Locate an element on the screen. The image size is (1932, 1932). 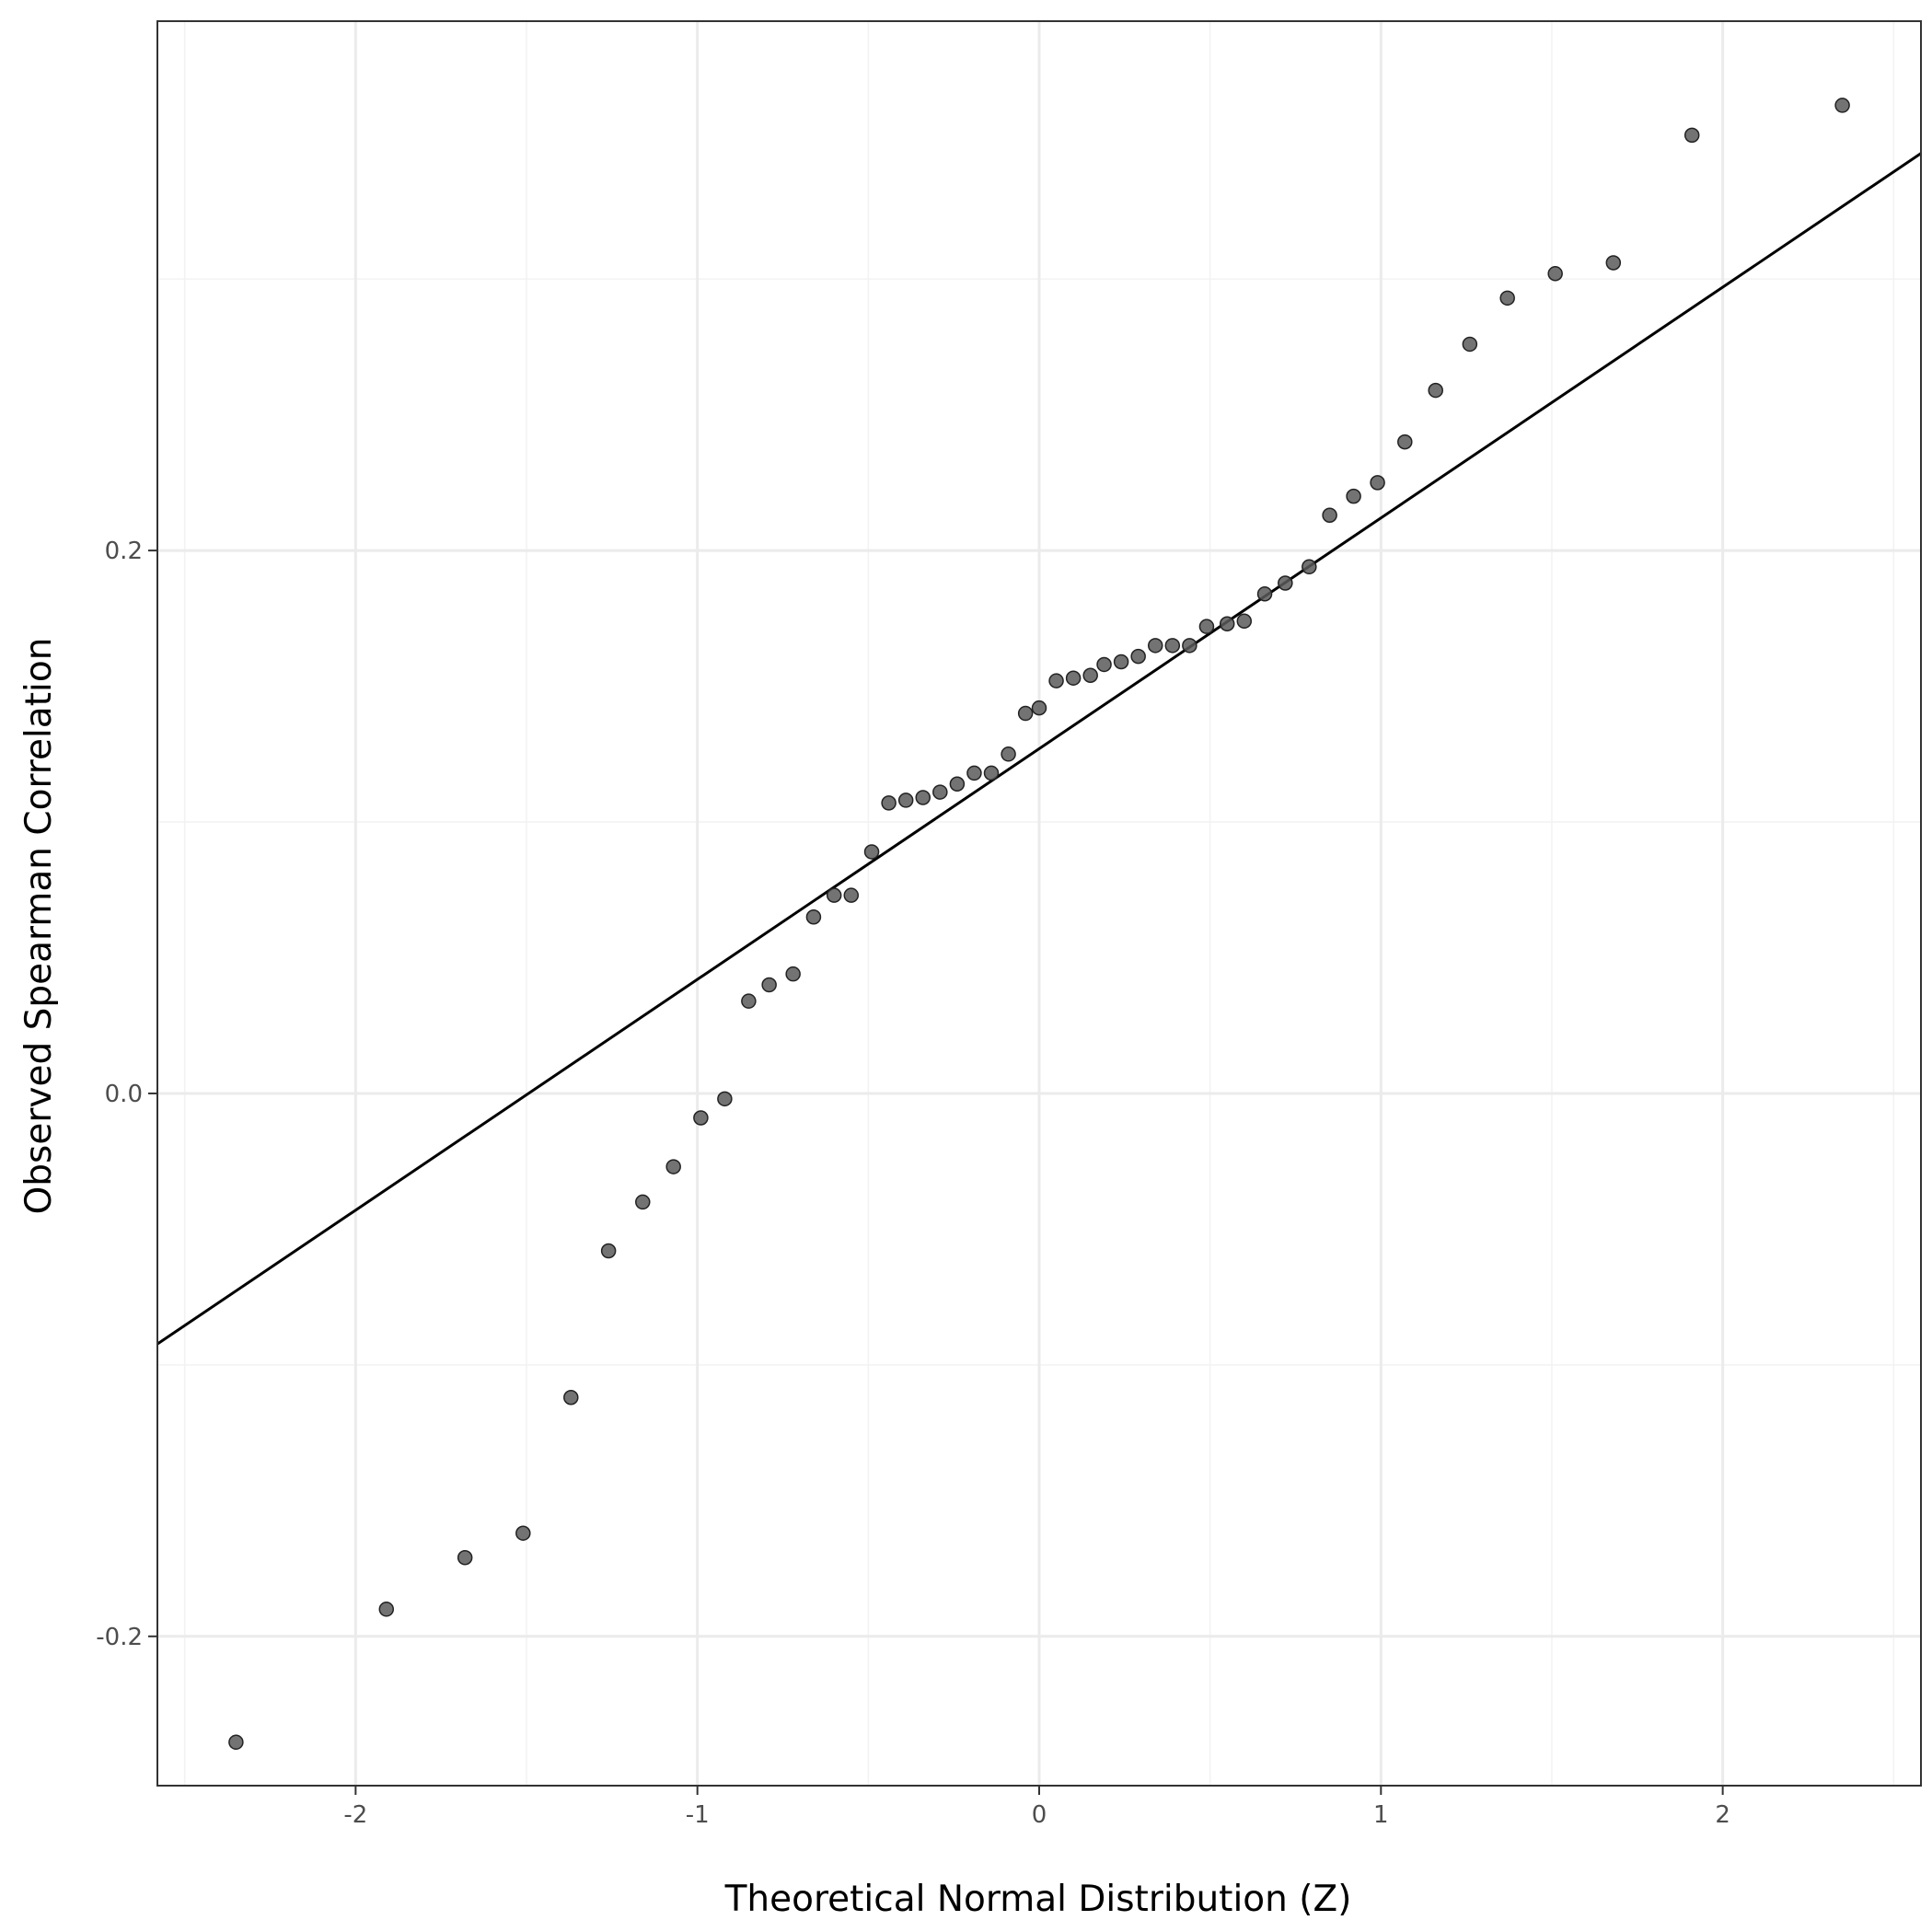
y-axis-title: Observed Spearman Correlation is located at coordinates (39, 927).